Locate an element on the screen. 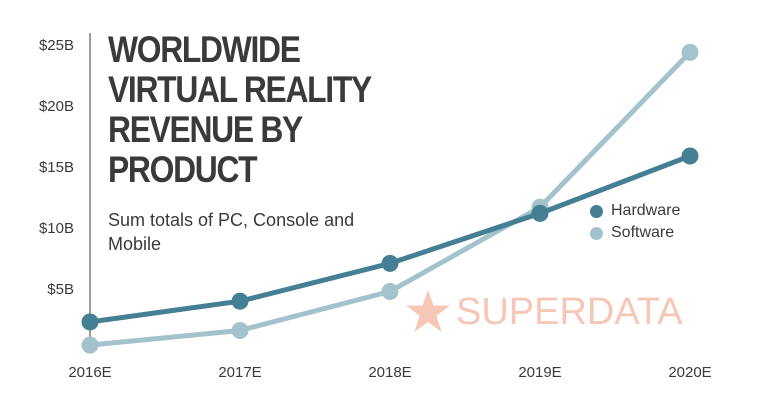  legend: Hardware Software is located at coordinates (635, 222).